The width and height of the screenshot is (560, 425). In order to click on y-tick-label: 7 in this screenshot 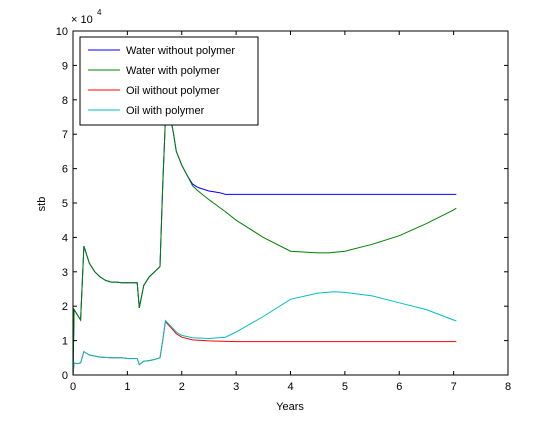, I will do `click(65, 135)`.